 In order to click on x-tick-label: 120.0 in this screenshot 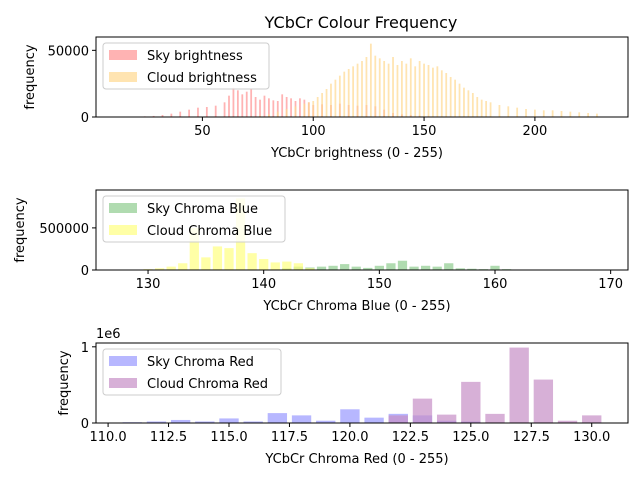, I will do `click(349, 437)`.